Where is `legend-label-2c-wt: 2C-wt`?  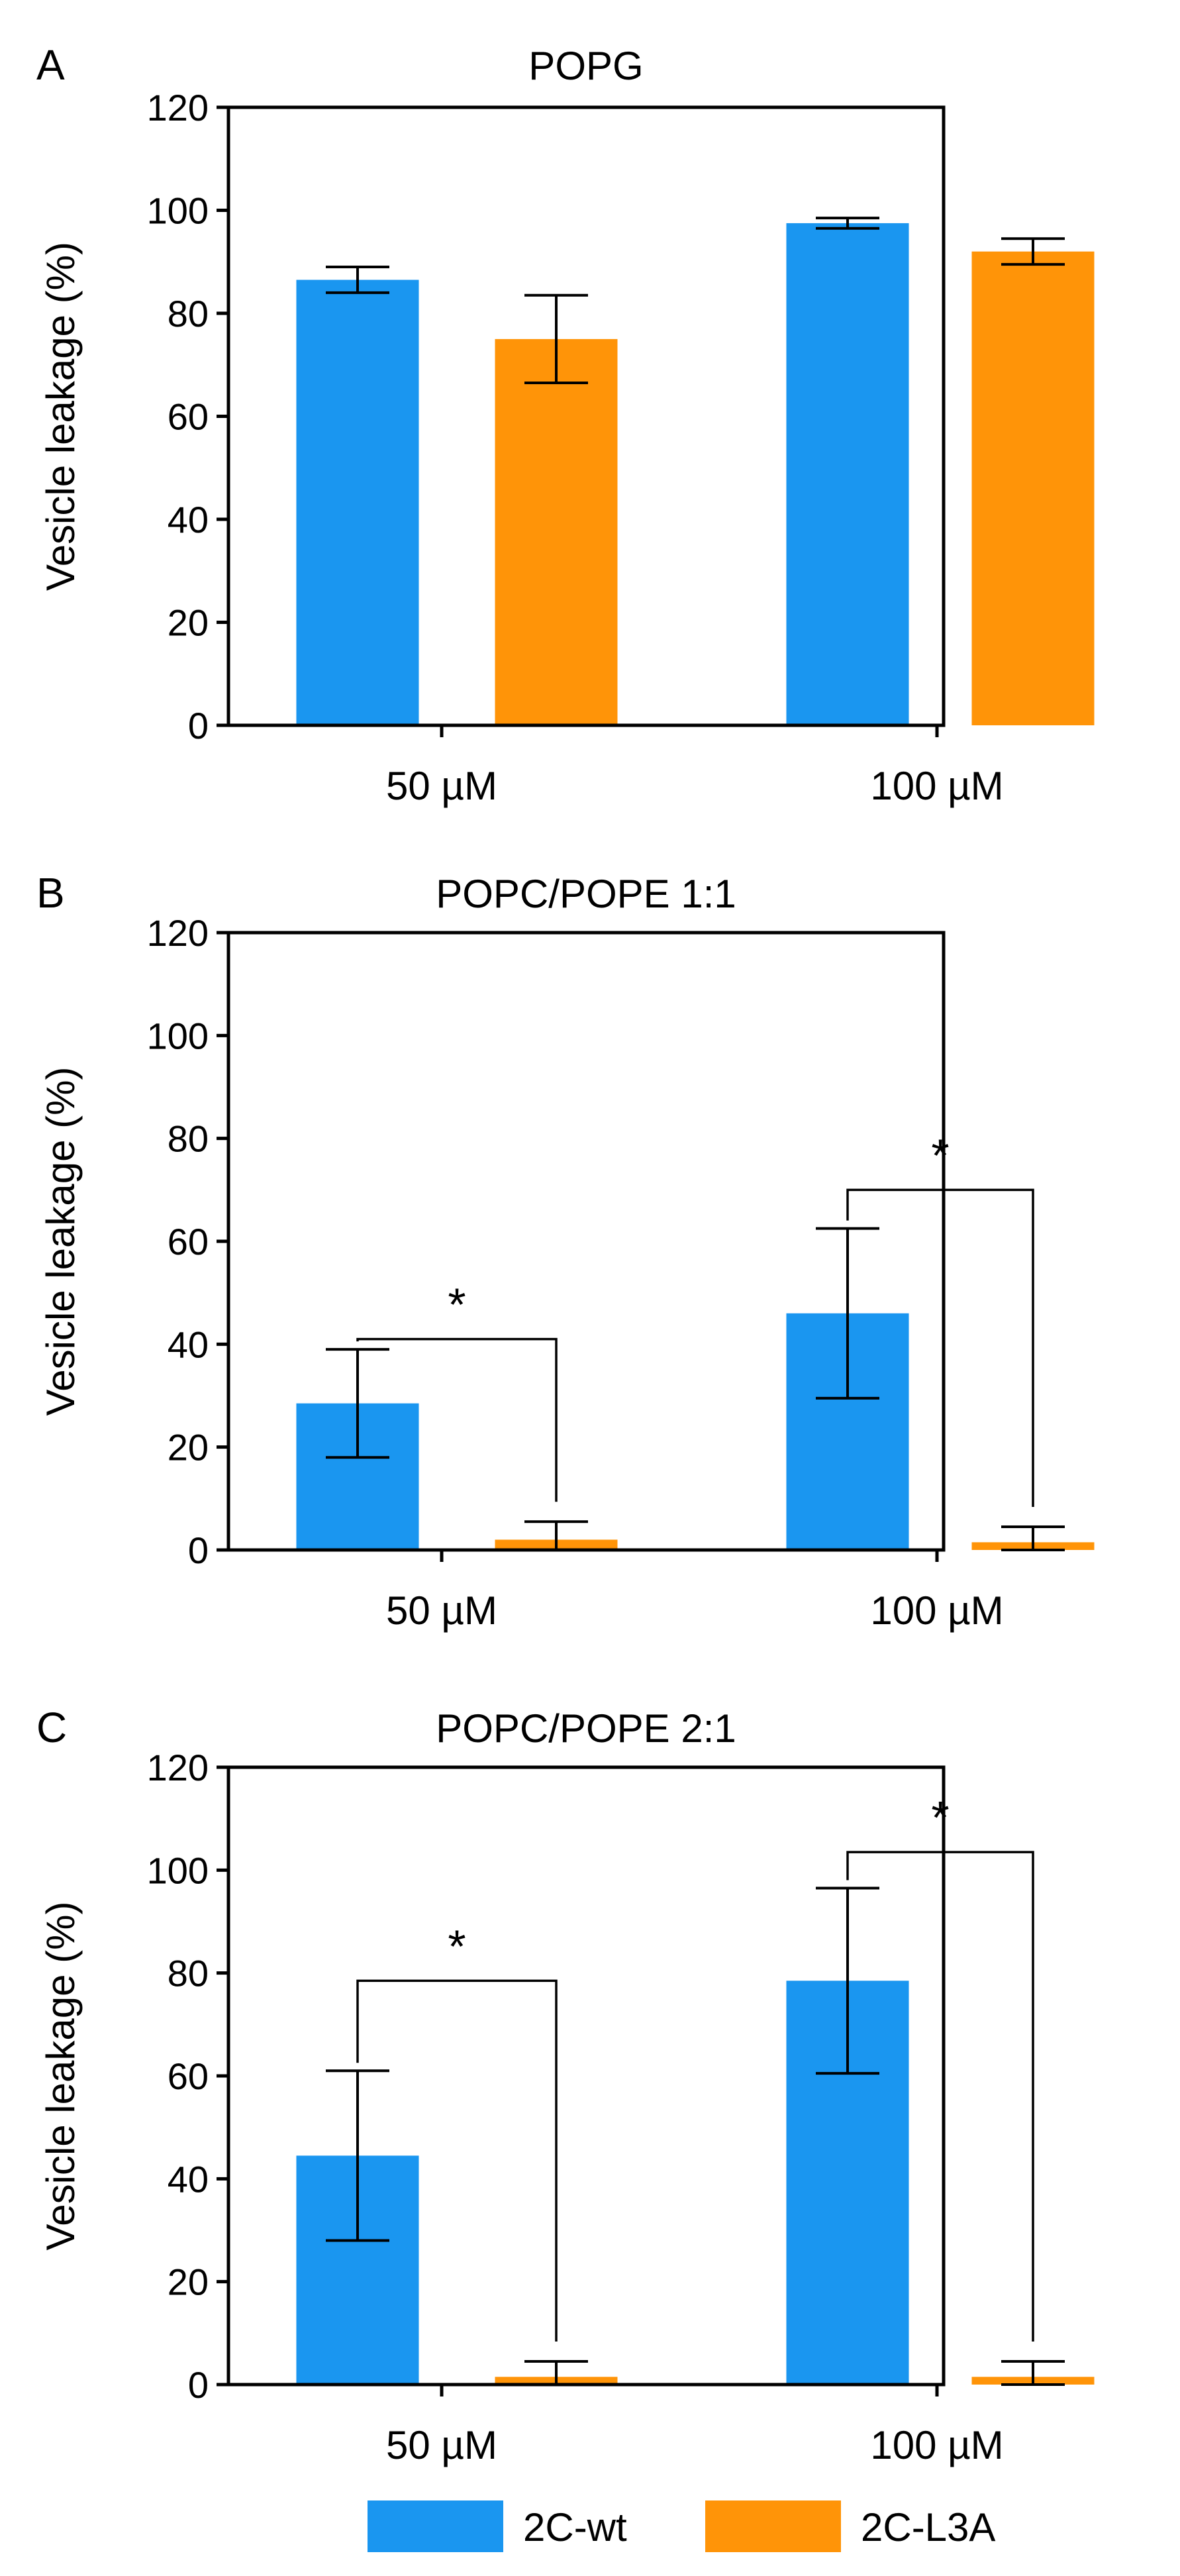
legend-label-2c-wt: 2C-wt is located at coordinates (575, 2527).